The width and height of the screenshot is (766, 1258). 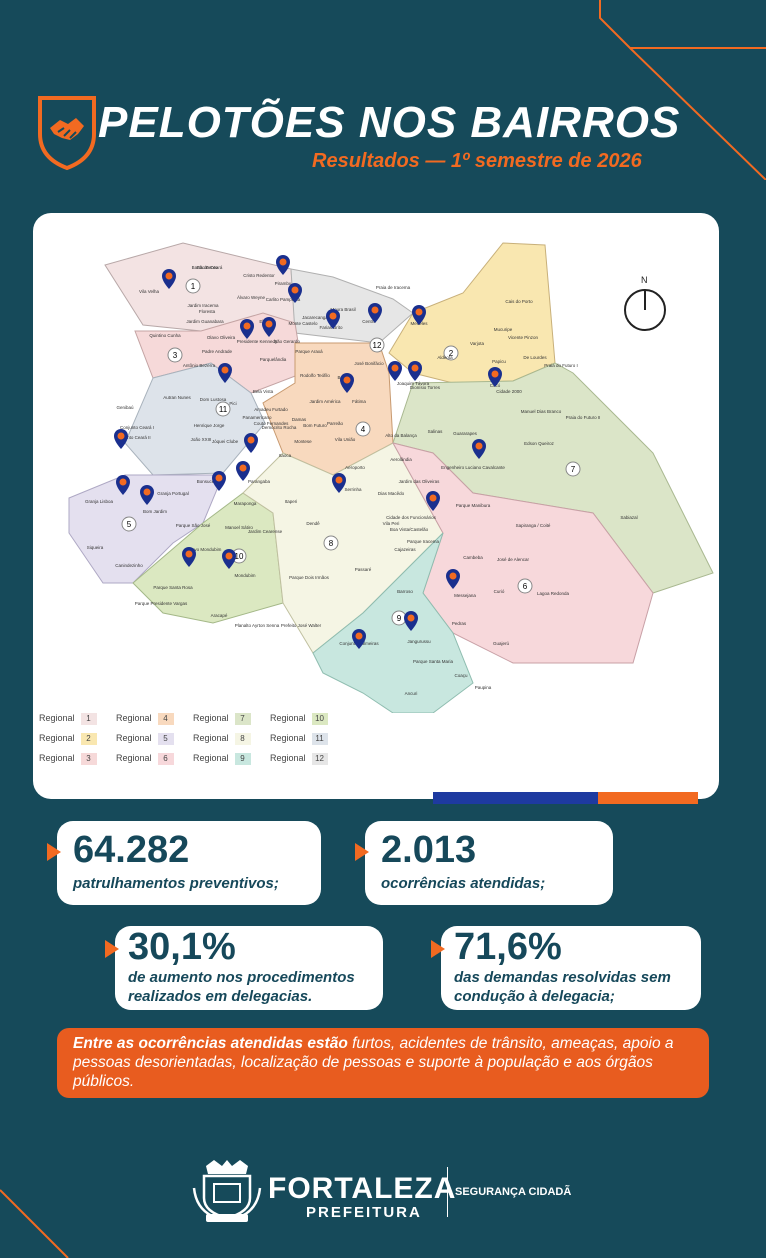 What do you see at coordinates (499, 591) in the screenshot?
I see `neighborhood-label: Curió` at bounding box center [499, 591].